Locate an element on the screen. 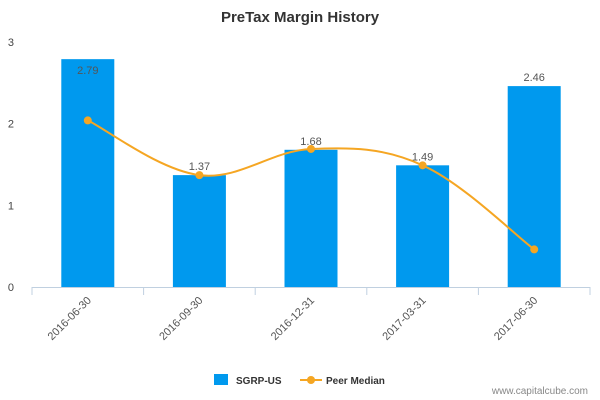 The height and width of the screenshot is (400, 600). bar-data-label: 2.46 is located at coordinates (533, 78).